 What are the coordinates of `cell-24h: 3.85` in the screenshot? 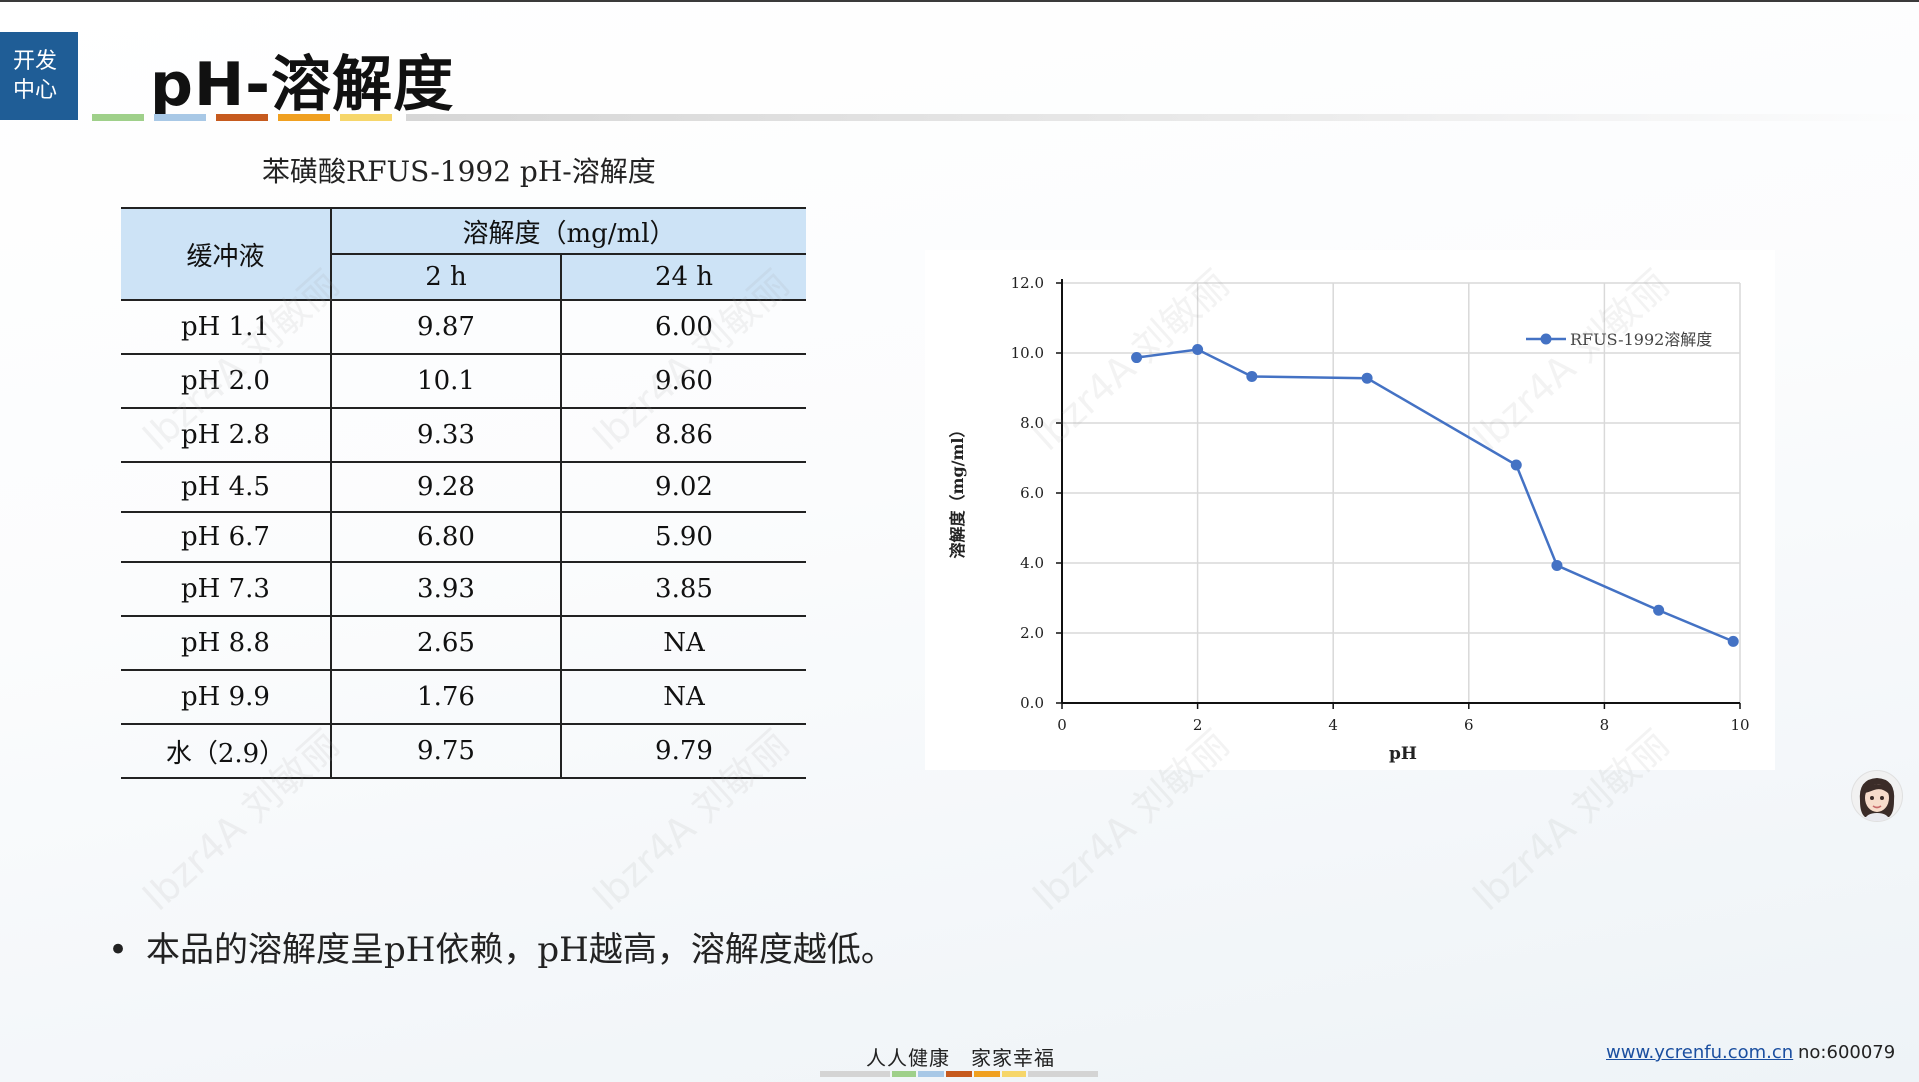 It's located at (683, 589).